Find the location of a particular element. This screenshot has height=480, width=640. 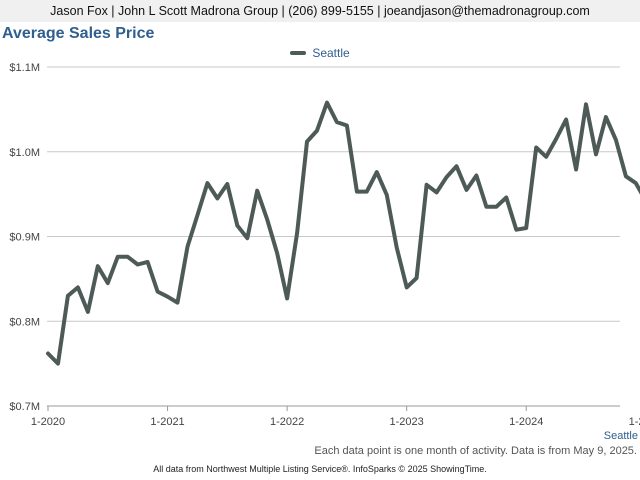

y-tick-label: $0.8M is located at coordinates (24, 322).